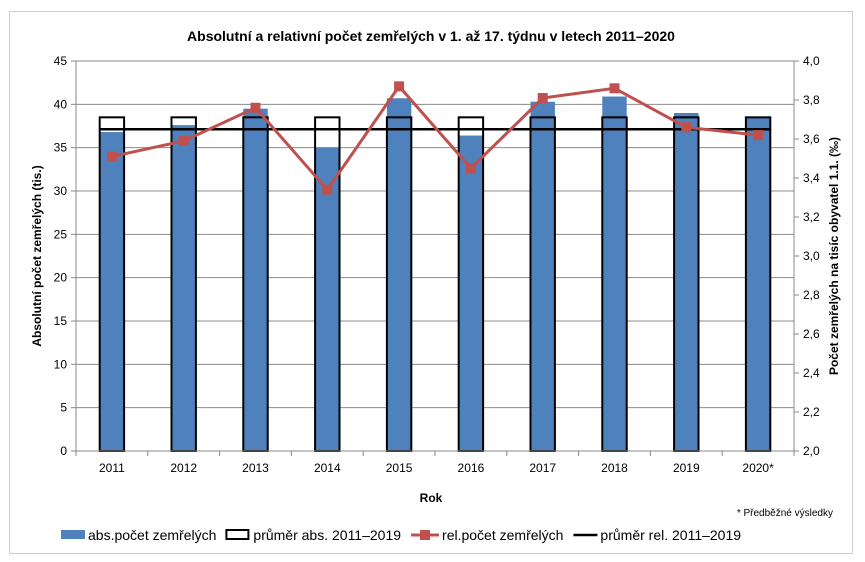 Image resolution: width=865 pixels, height=562 pixels. What do you see at coordinates (61, 191) in the screenshot?
I see `y-tick-label: 30` at bounding box center [61, 191].